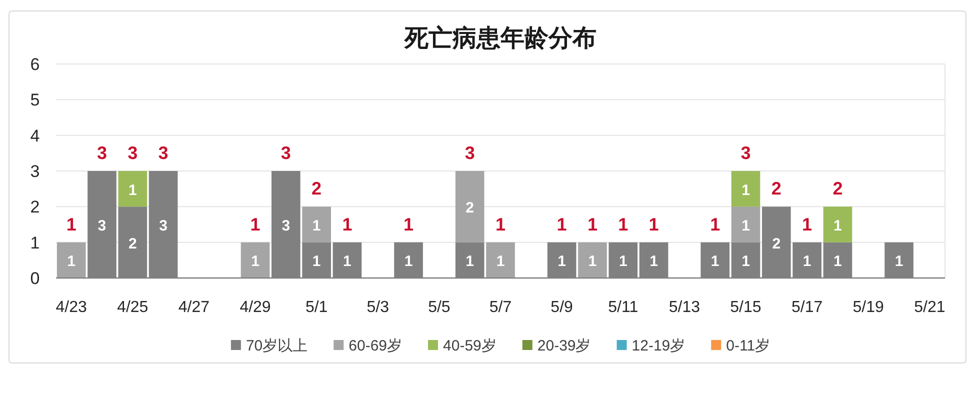 The height and width of the screenshot is (410, 975). I want to click on legend-item: 40-59岁, so click(462, 346).